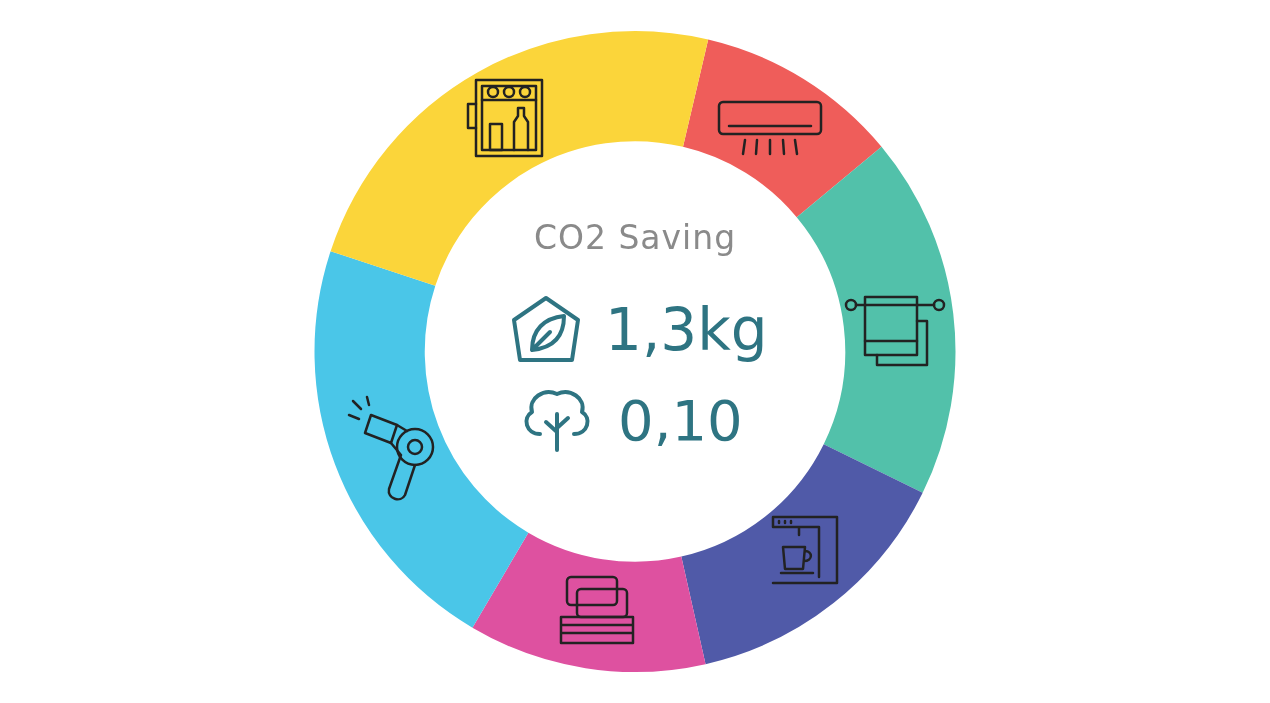 Image resolution: width=1270 pixels, height=703 pixels. I want to click on text: 0,10, so click(680, 420).